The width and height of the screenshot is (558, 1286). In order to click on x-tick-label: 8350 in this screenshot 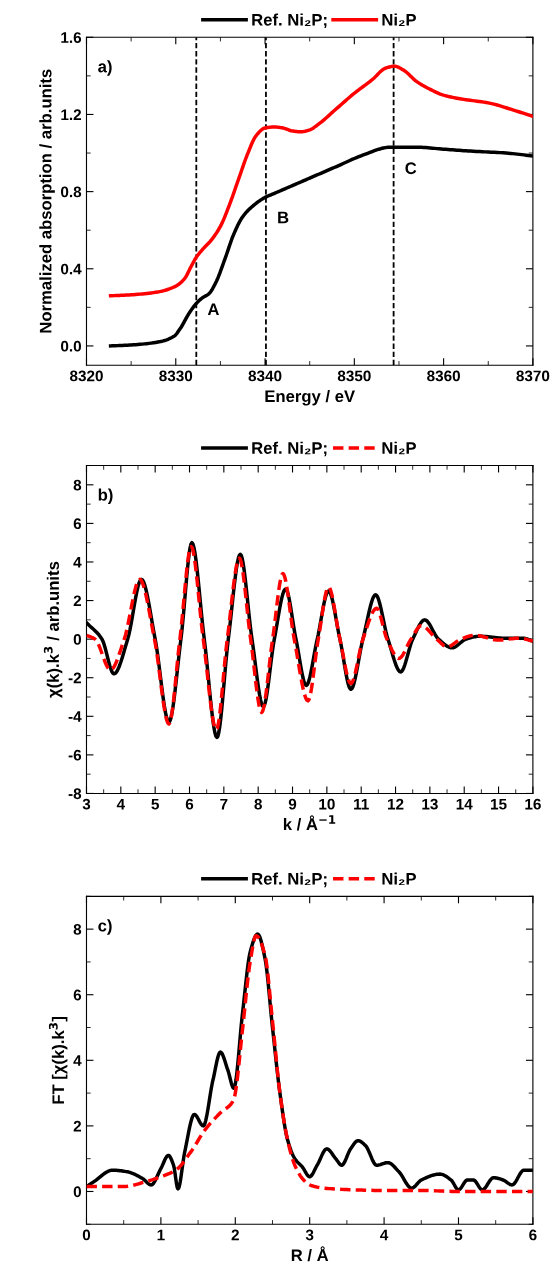, I will do `click(354, 376)`.